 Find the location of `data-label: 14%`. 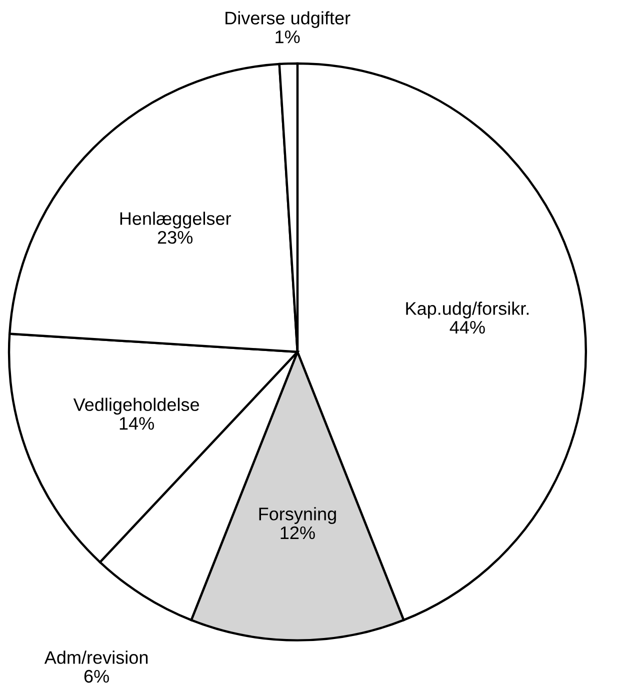

data-label: 14% is located at coordinates (137, 423).